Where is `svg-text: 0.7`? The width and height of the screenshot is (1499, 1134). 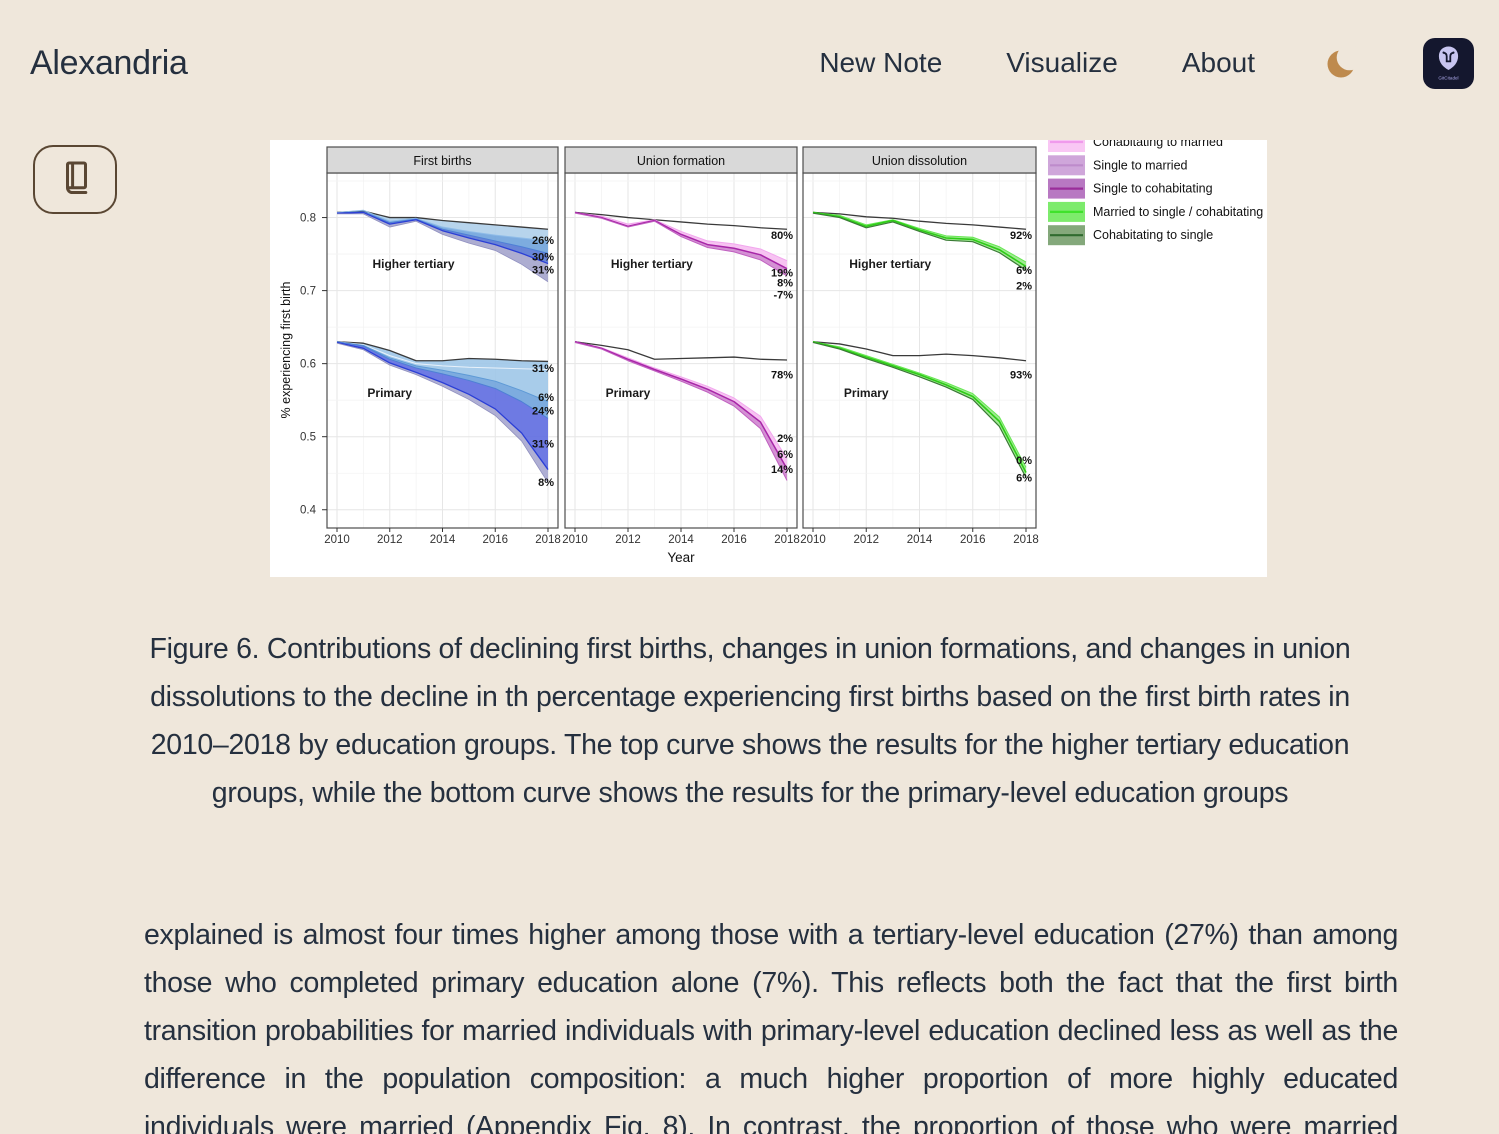 svg-text: 0.7 is located at coordinates (308, 292).